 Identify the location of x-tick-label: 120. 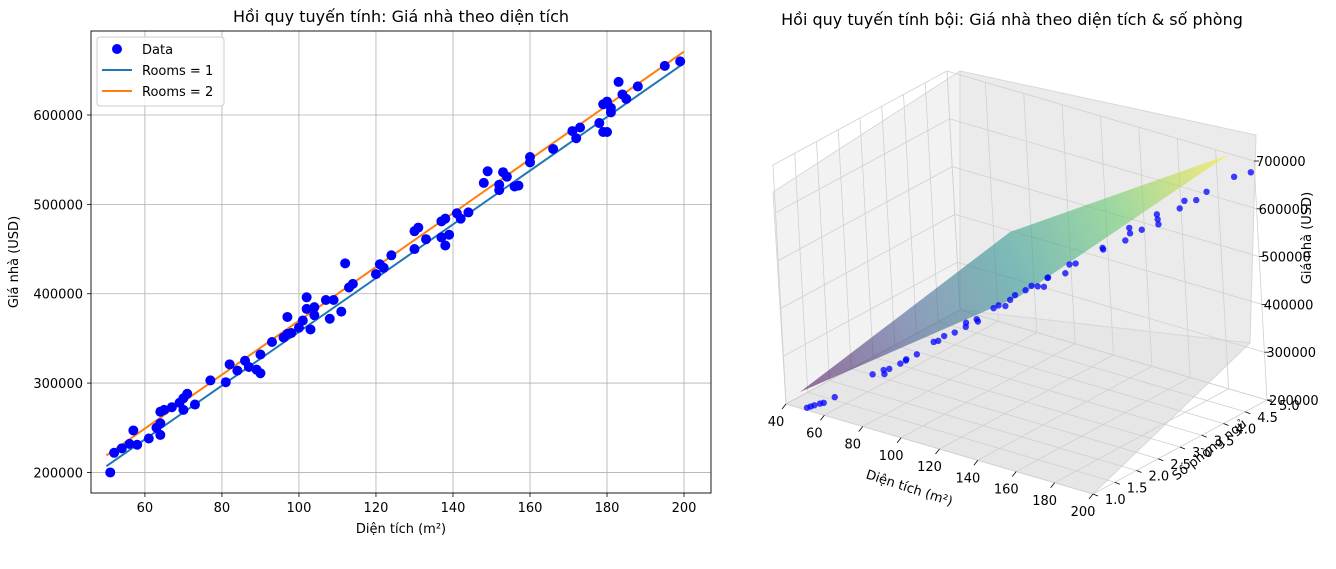
(376, 508).